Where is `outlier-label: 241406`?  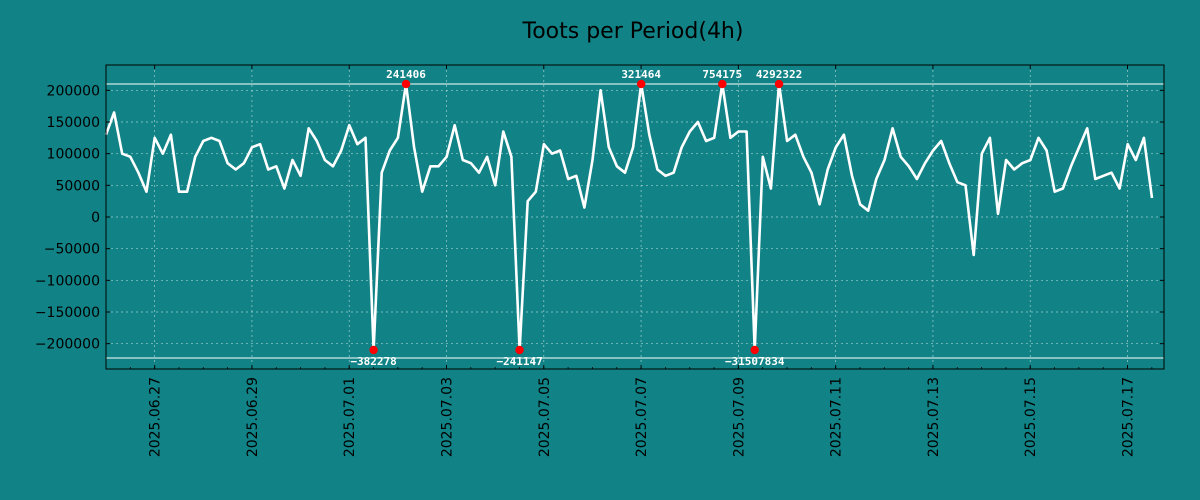
outlier-label: 241406 is located at coordinates (406, 74).